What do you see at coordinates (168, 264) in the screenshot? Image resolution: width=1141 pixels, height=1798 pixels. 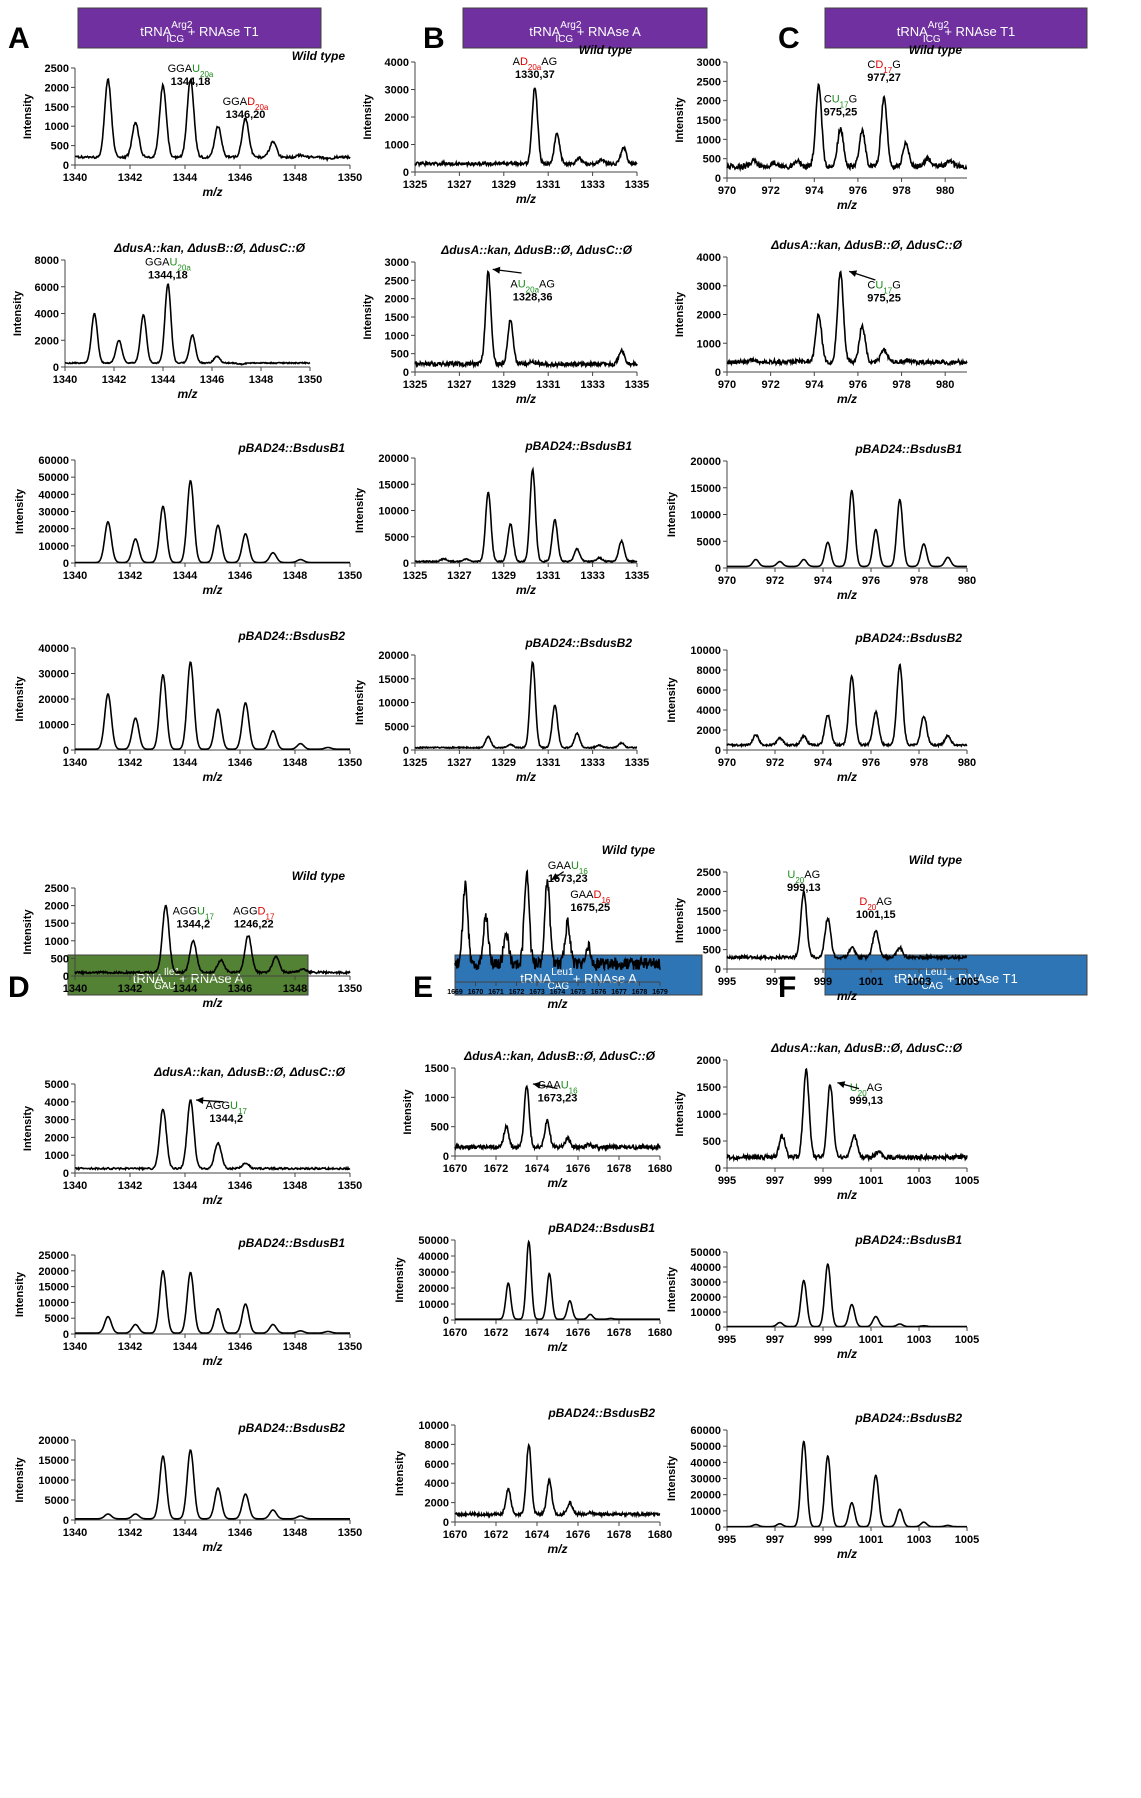 I see `peak-sequence-label: GGAU20a` at bounding box center [168, 264].